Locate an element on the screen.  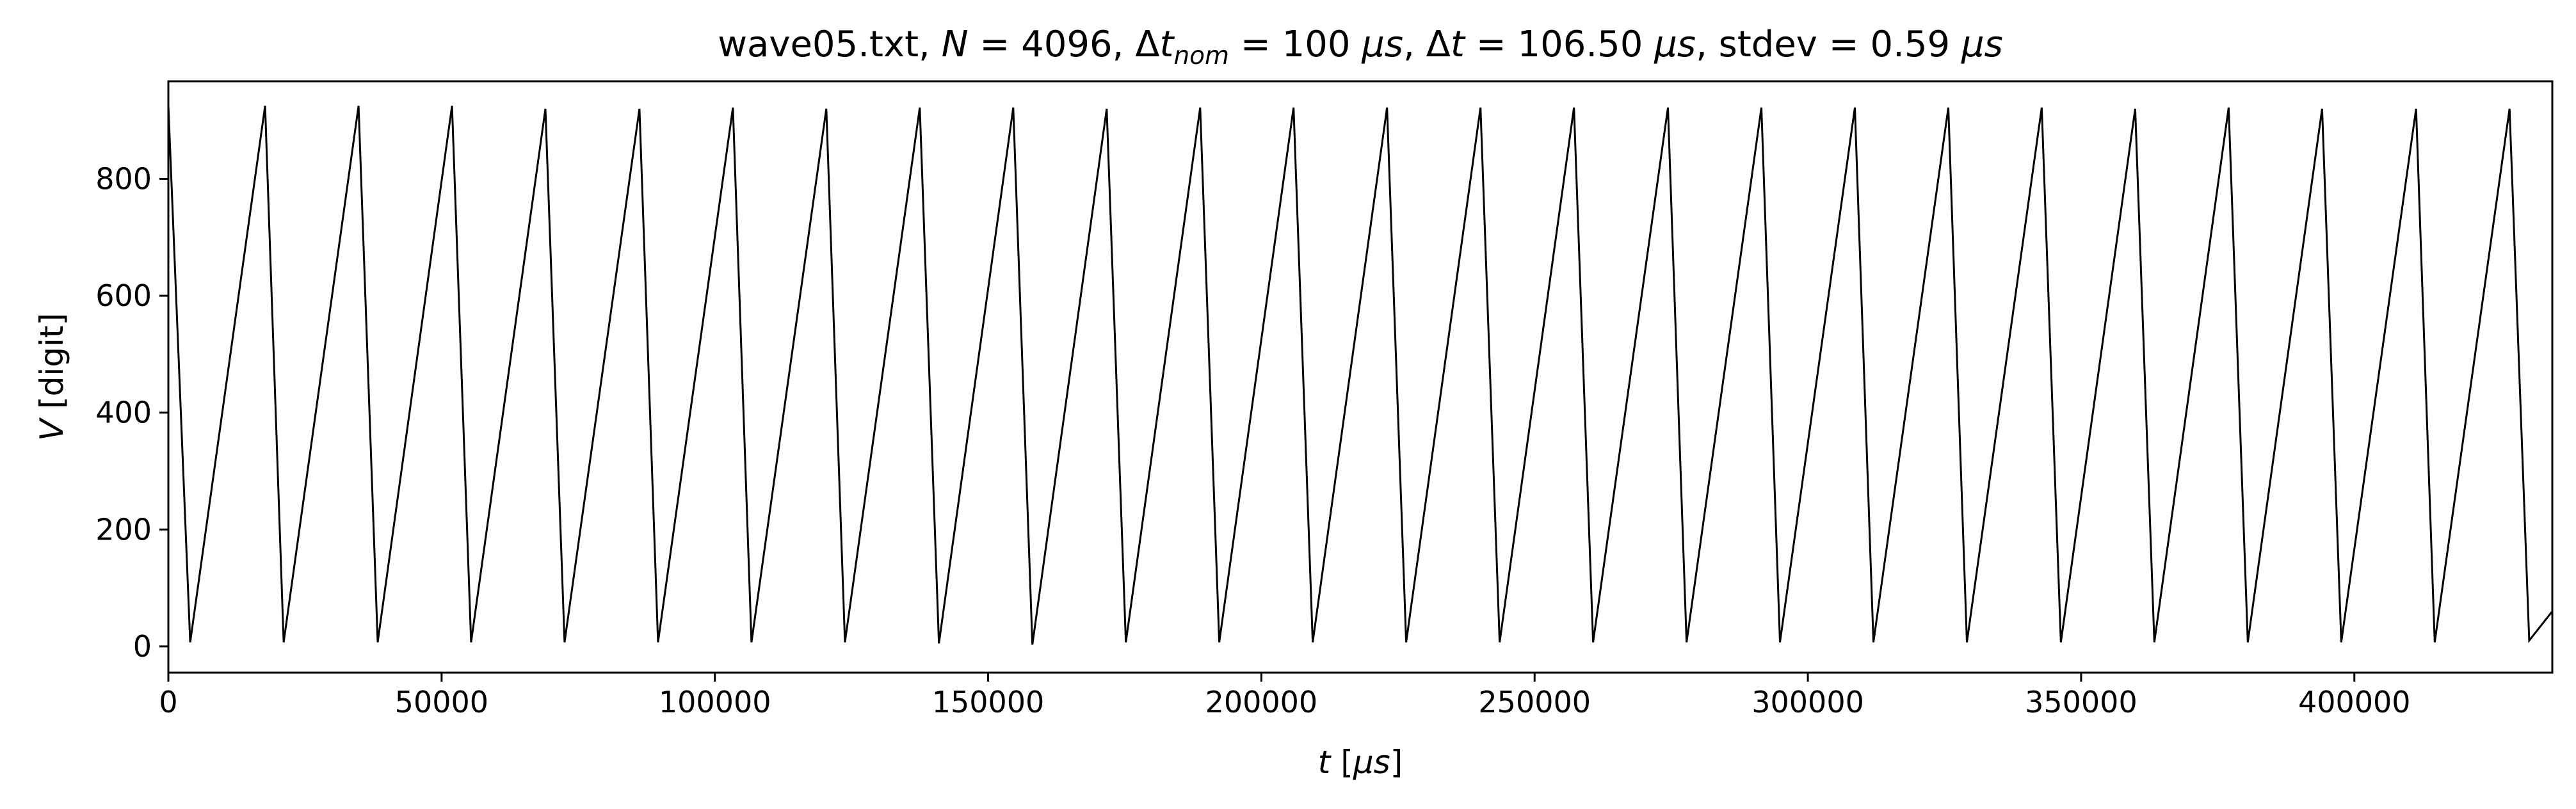
x-axis-label: t [μs] is located at coordinates (1360, 763).